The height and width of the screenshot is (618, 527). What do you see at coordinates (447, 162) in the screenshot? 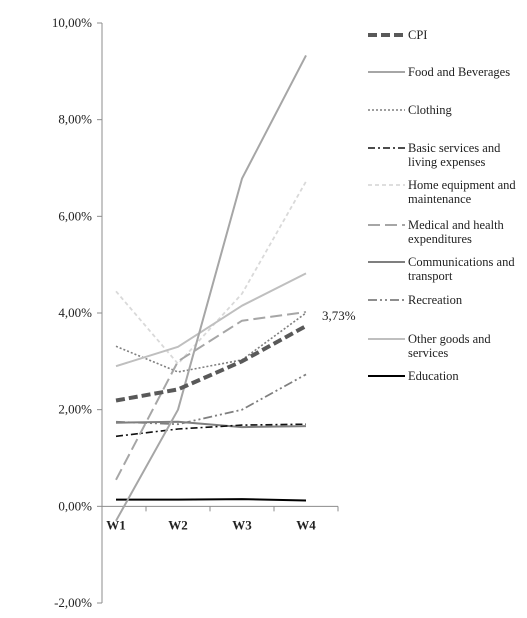
I see `legend-label: living expenses` at bounding box center [447, 162].